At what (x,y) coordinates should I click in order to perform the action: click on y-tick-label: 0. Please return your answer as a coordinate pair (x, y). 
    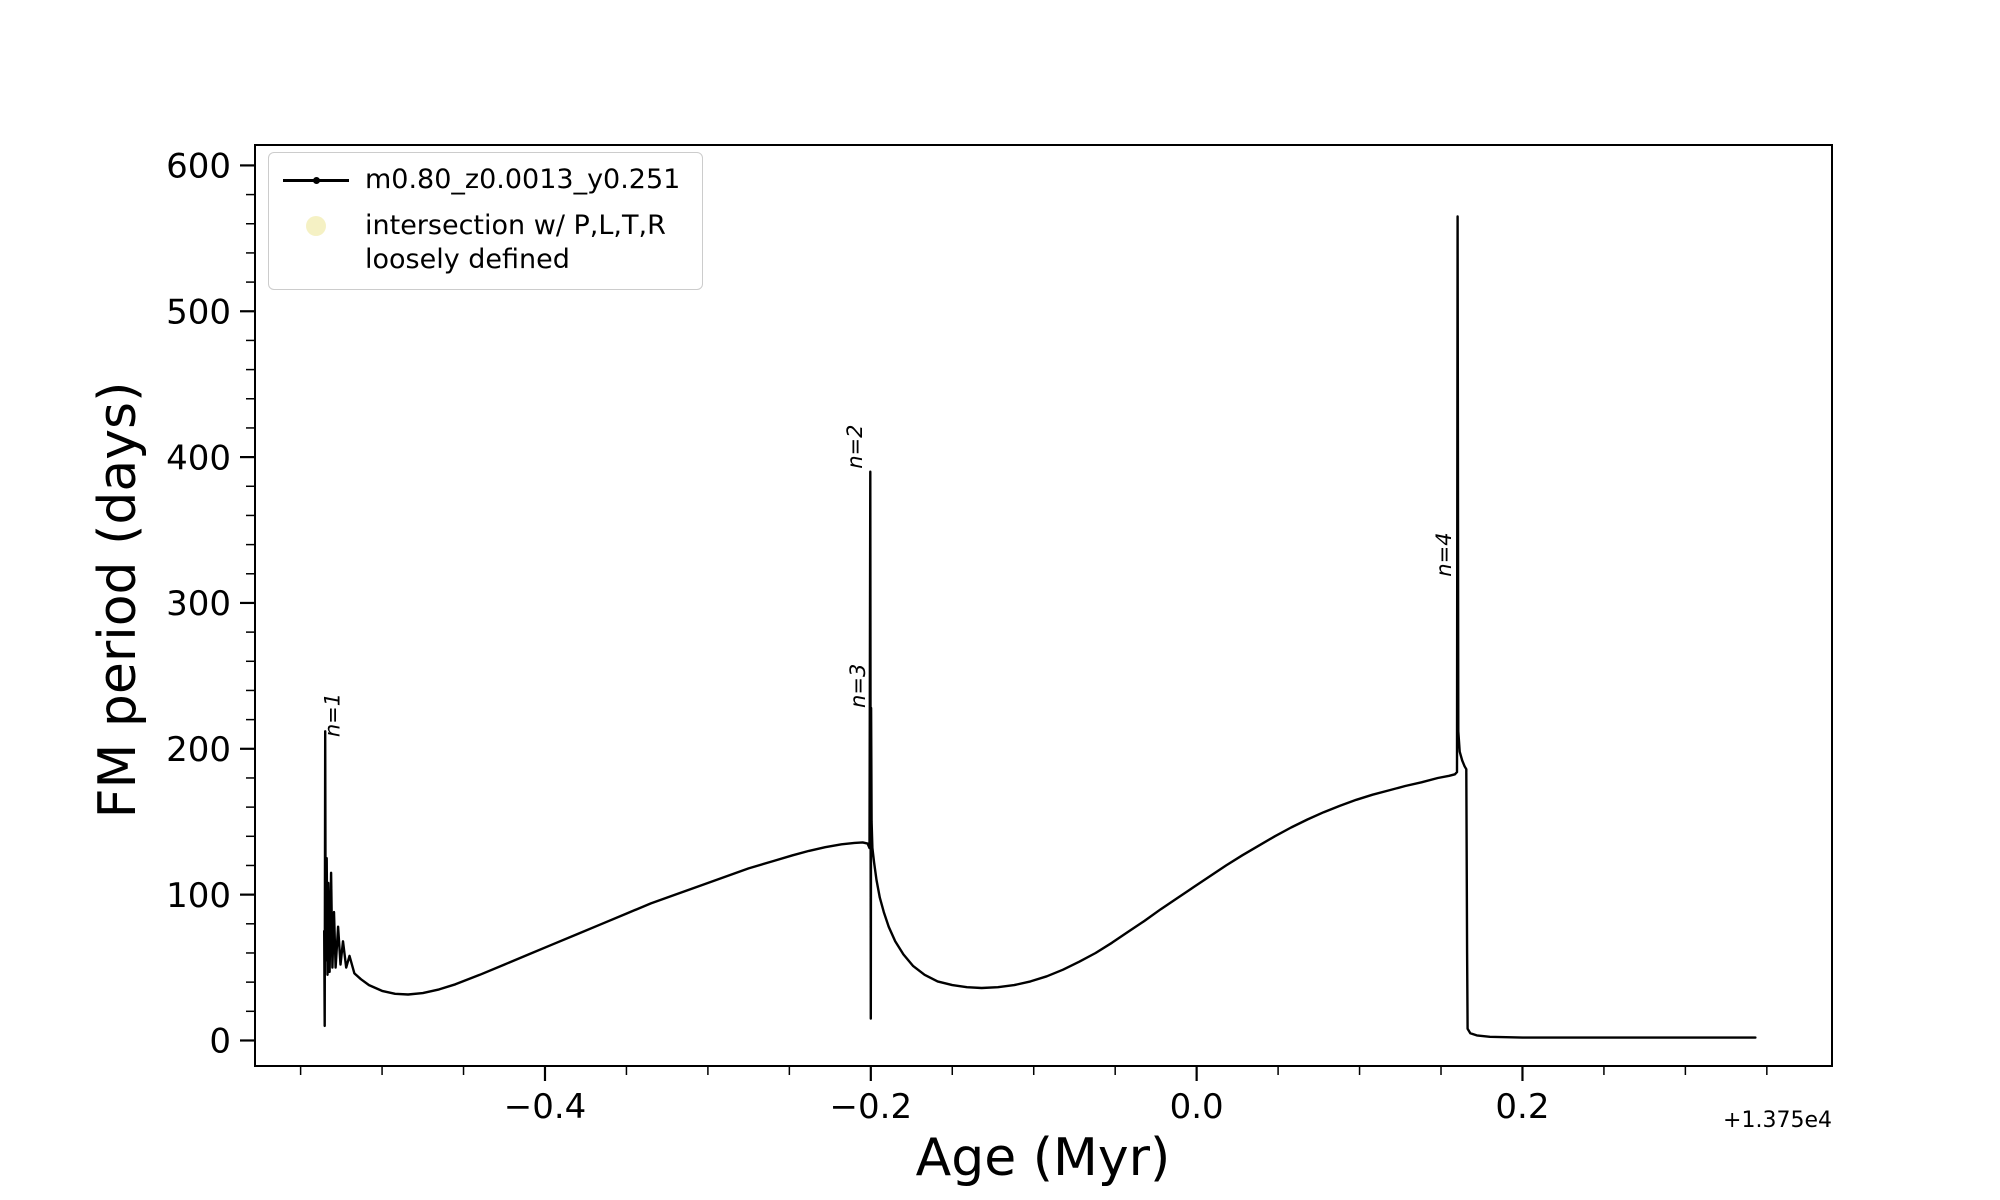
    Looking at the image, I should click on (220, 1042).